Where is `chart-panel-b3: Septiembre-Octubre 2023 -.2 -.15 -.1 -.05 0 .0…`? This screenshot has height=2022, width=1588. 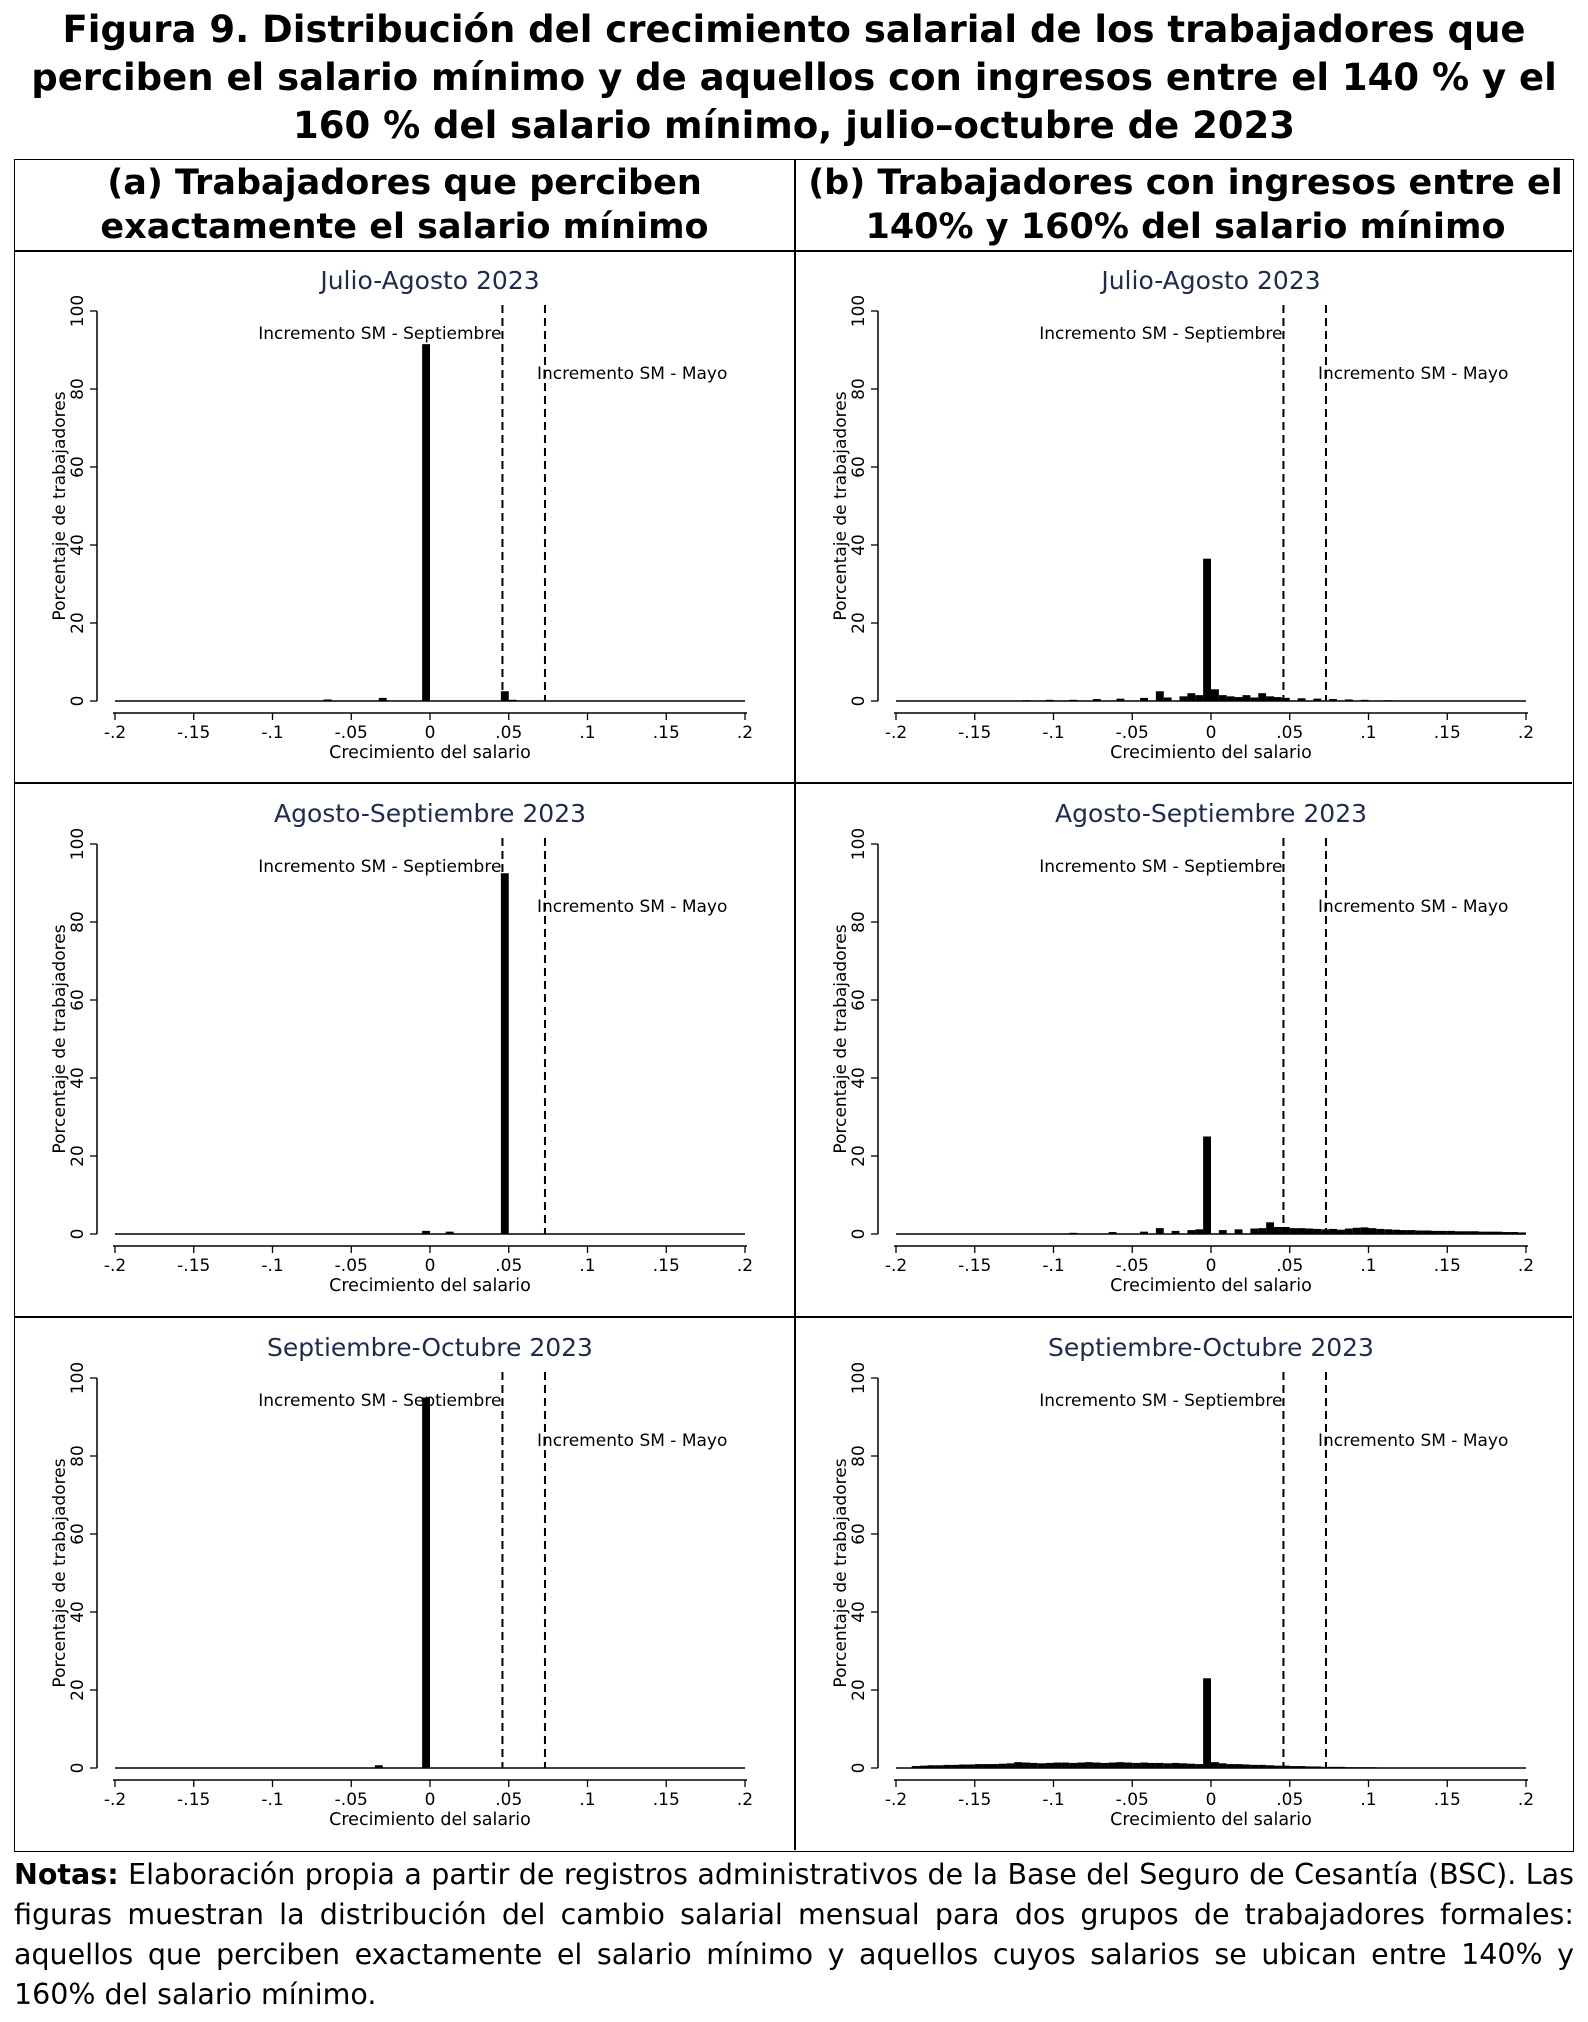 chart-panel-b3: Septiembre-Octubre 2023 -.2 -.15 -.1 -.05 0 .0… is located at coordinates (1185, 1584).